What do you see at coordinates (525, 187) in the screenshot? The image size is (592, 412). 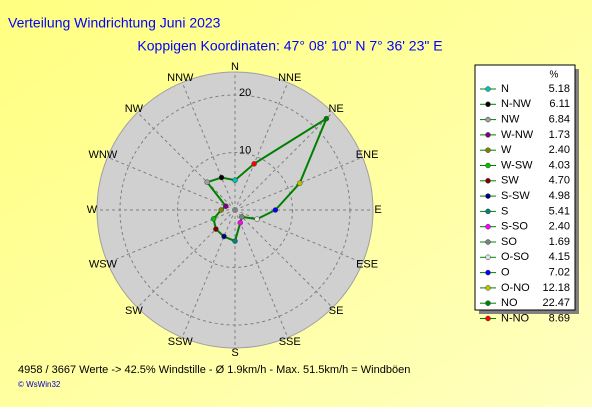 I see `legend-box` at bounding box center [525, 187].